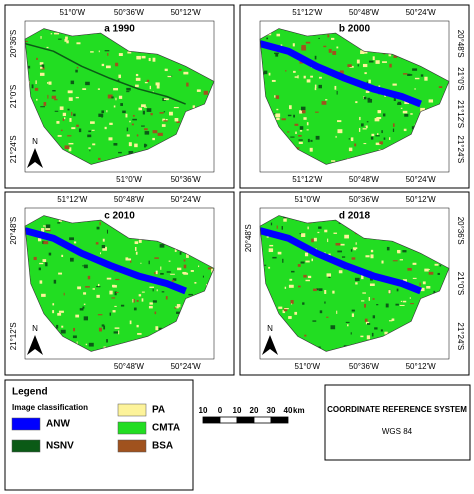  I want to click on scale-label: 40, so click(288, 410).